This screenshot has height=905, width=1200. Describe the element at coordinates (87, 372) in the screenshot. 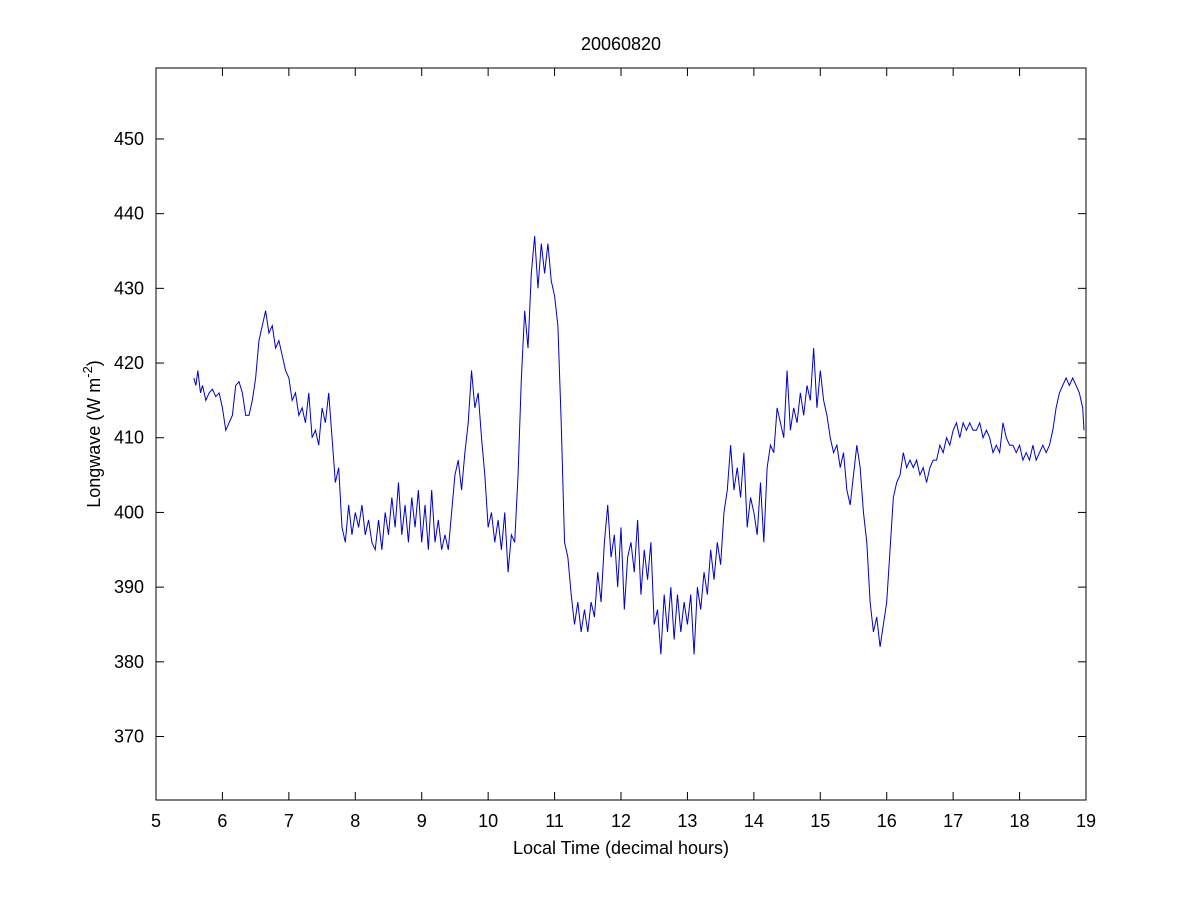

I see `y-axis-label-sup: -2` at that location.